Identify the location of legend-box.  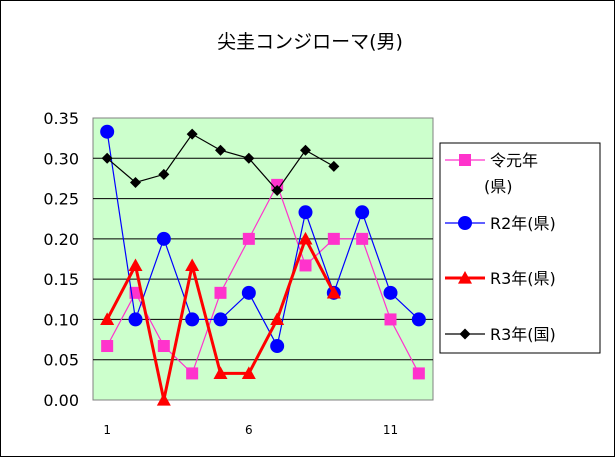
(520, 248).